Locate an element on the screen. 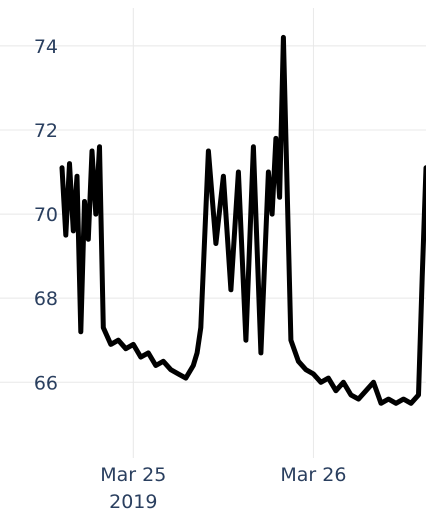 Image resolution: width=426 pixels, height=530 pixels. y-tick-label-66: 66 is located at coordinates (46, 383).